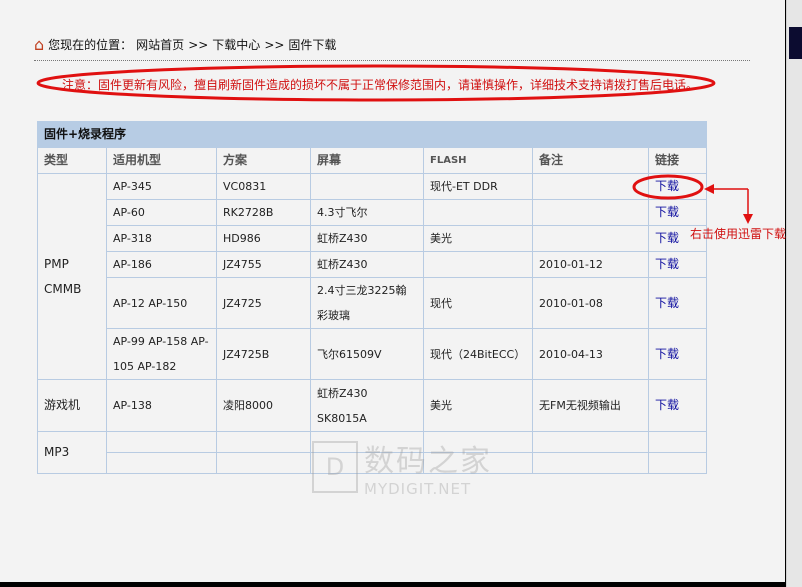 The image size is (802, 587). Describe the element at coordinates (161, 238) in the screenshot. I see `model-cell: AP-318` at that location.